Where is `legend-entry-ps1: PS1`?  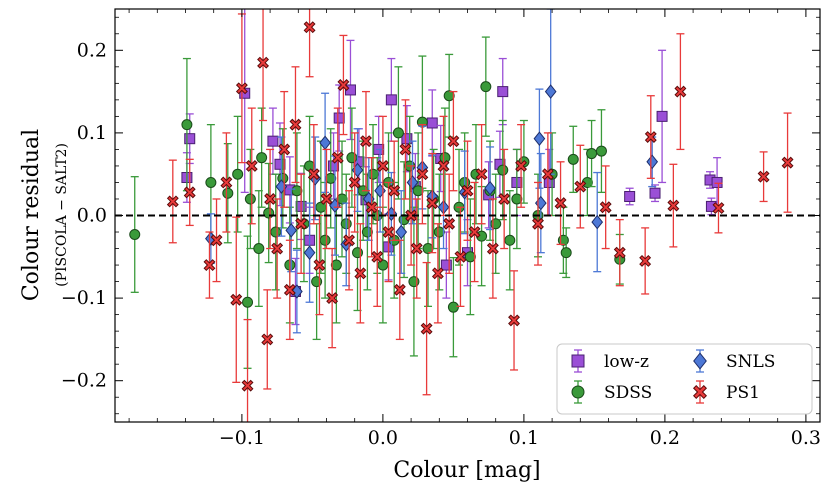
legend-entry-ps1: PS1 is located at coordinates (726, 392).